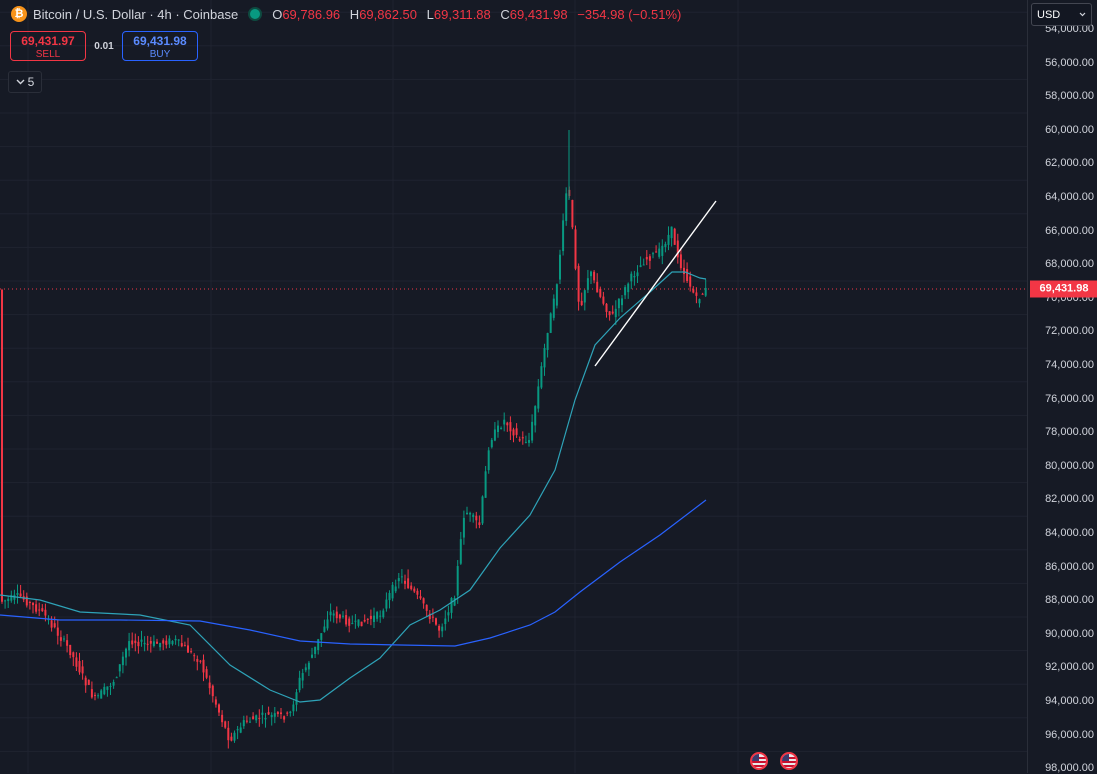 The image size is (1097, 774). Describe the element at coordinates (1049, 14) in the screenshot. I see `currency-value: USD` at that location.